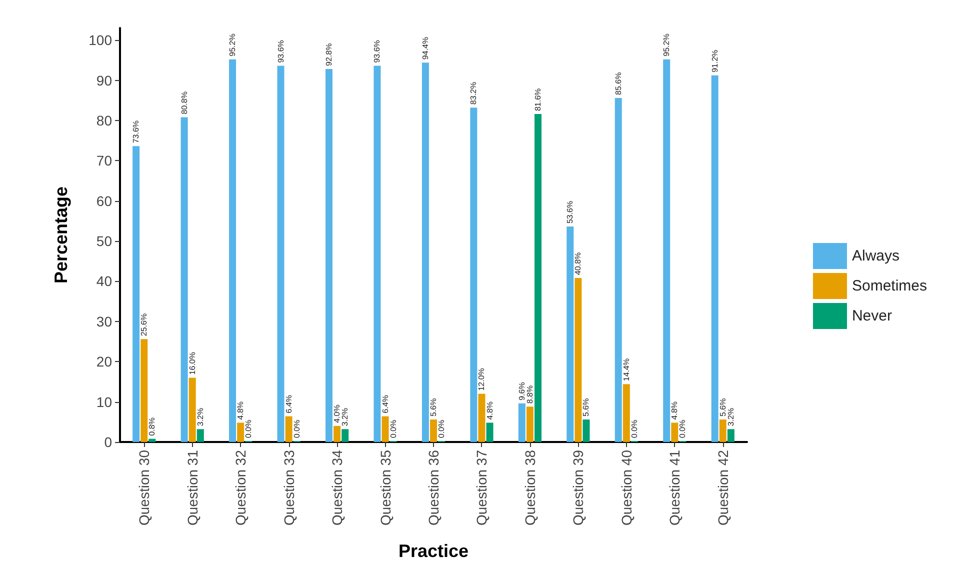  Describe the element at coordinates (104, 281) in the screenshot. I see `y-tick-label: 40` at that location.